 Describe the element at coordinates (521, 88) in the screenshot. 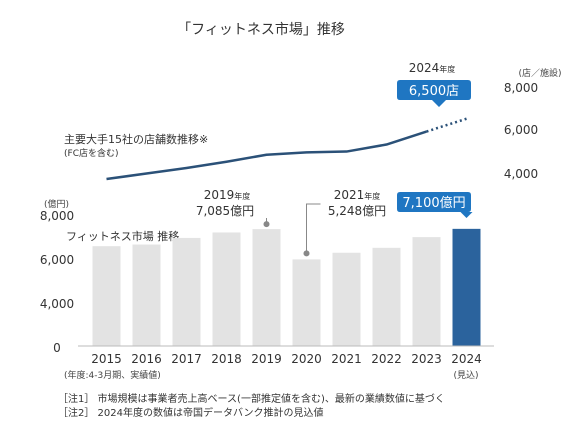

I see `right-axis-tick: 8,000` at that location.